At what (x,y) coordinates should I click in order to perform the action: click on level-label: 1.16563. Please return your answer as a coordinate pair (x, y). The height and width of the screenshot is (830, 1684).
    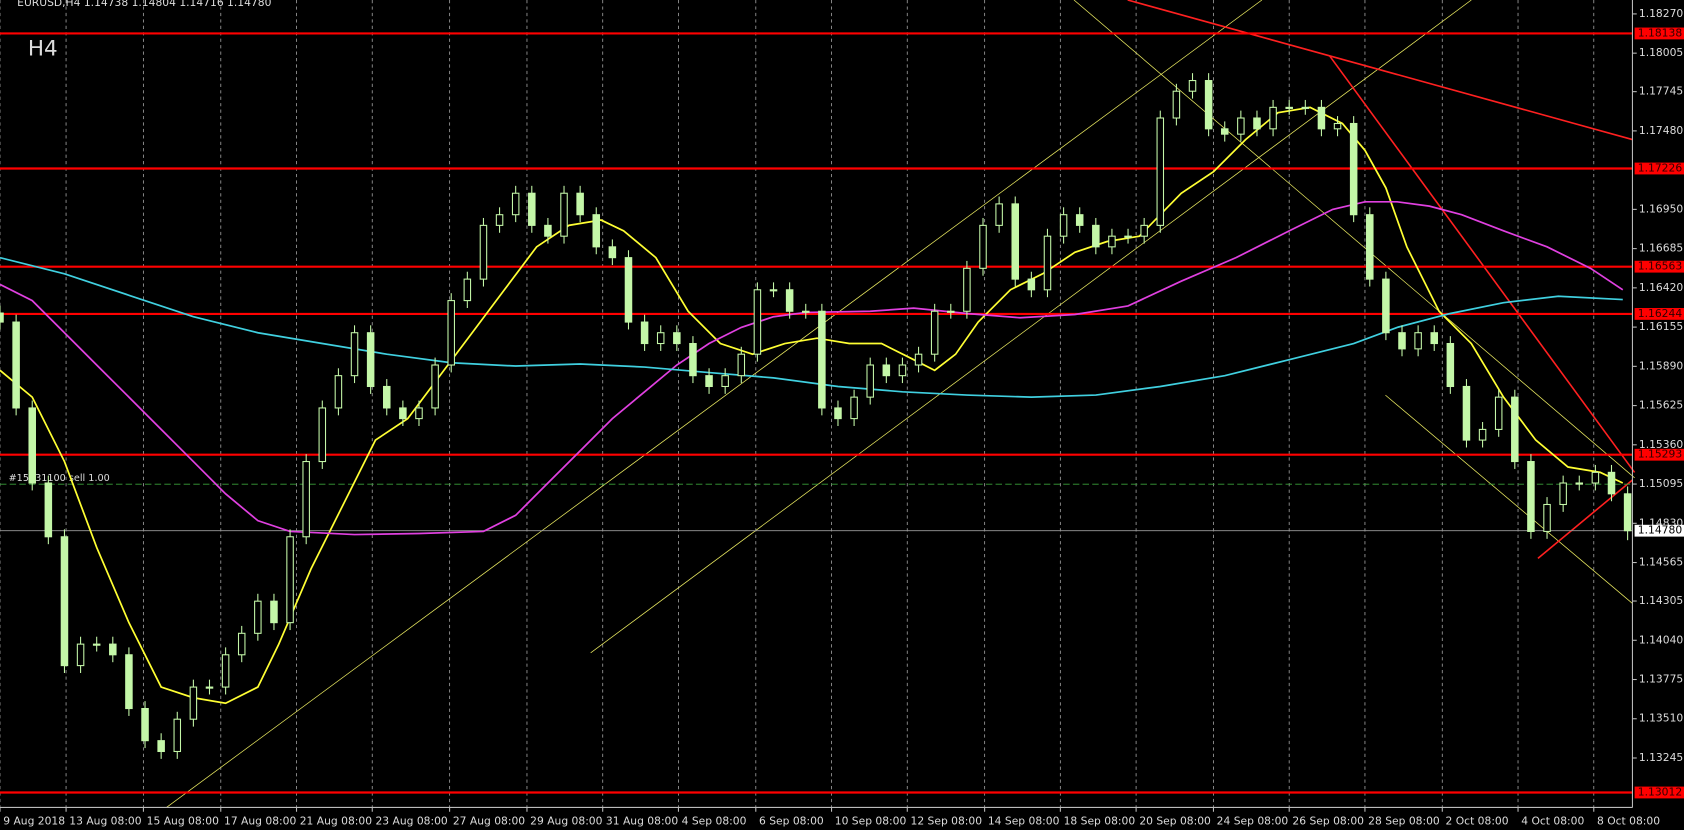
    Looking at the image, I should click on (1660, 266).